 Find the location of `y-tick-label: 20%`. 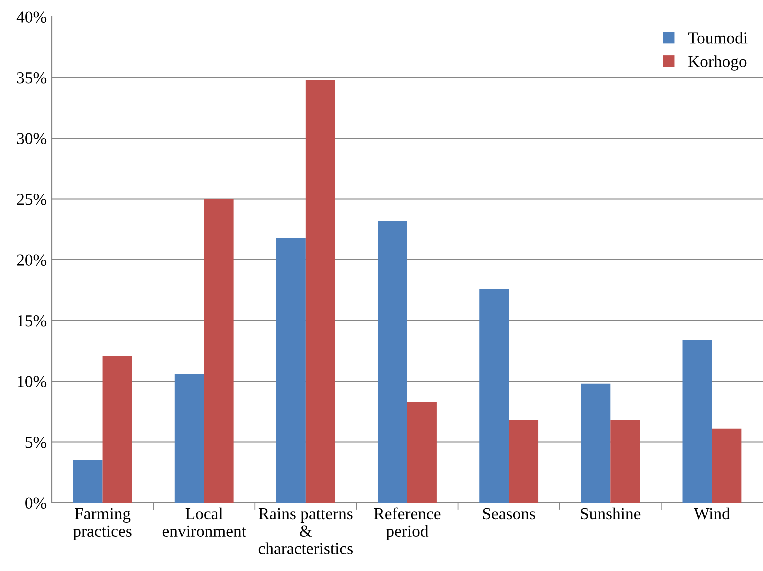

y-tick-label: 20% is located at coordinates (32, 260).